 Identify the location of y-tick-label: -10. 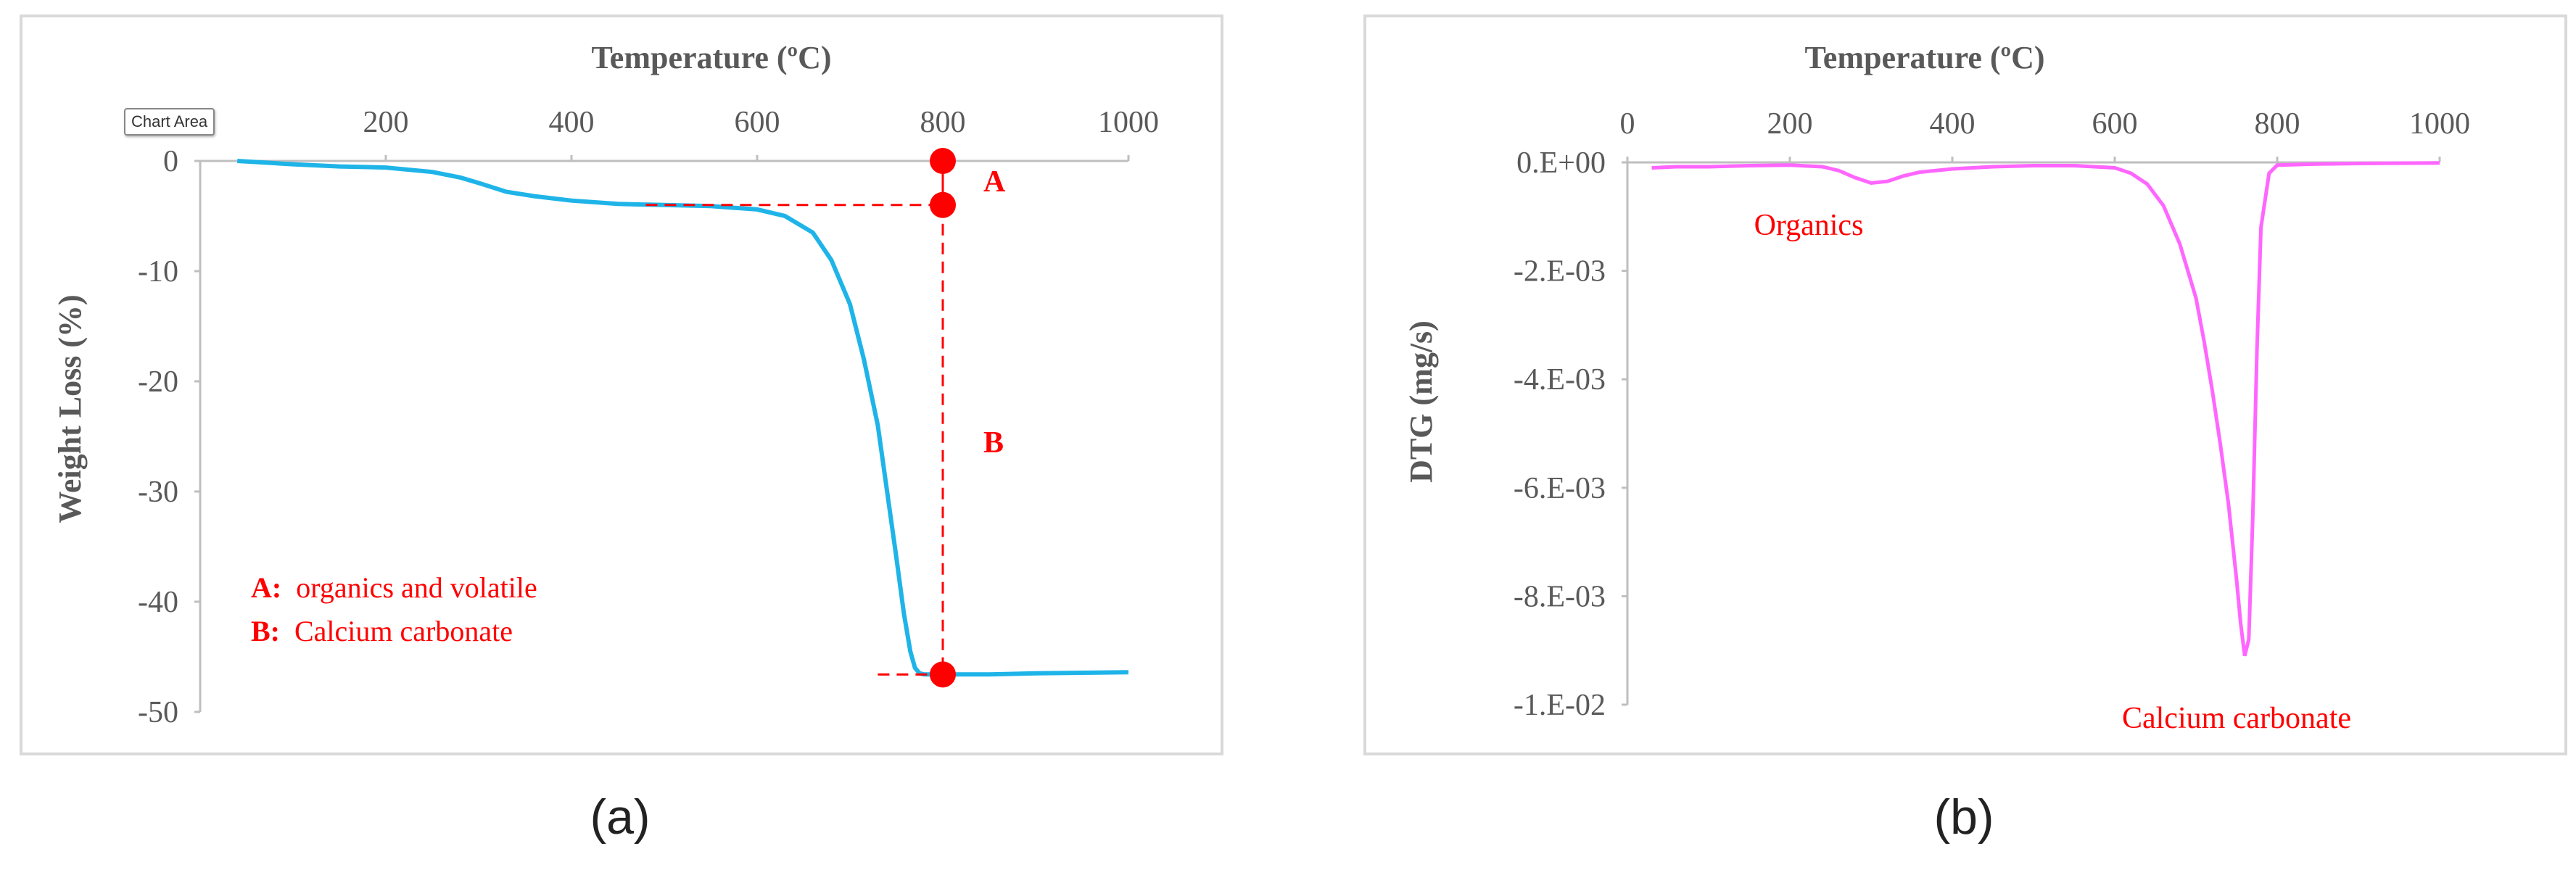
(158, 272).